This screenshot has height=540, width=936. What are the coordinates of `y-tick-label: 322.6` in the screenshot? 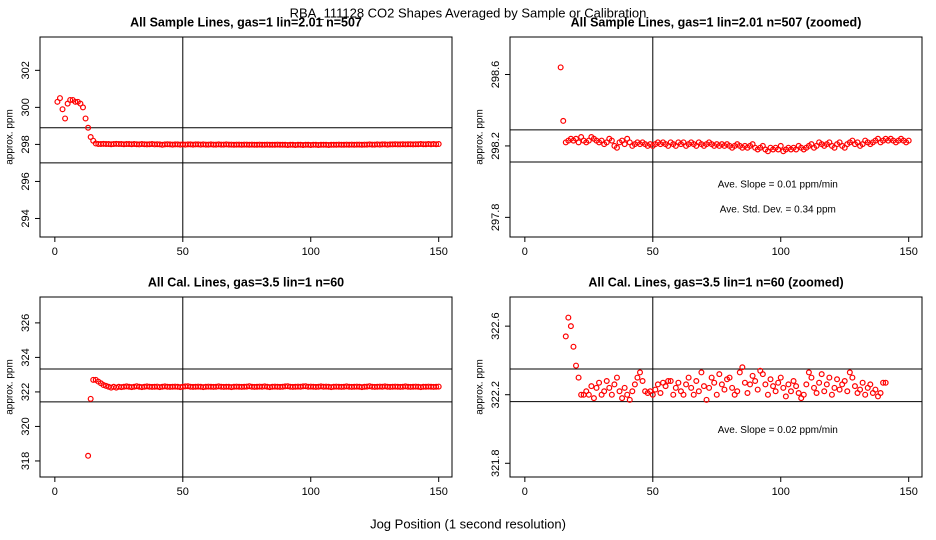 It's located at (496, 326).